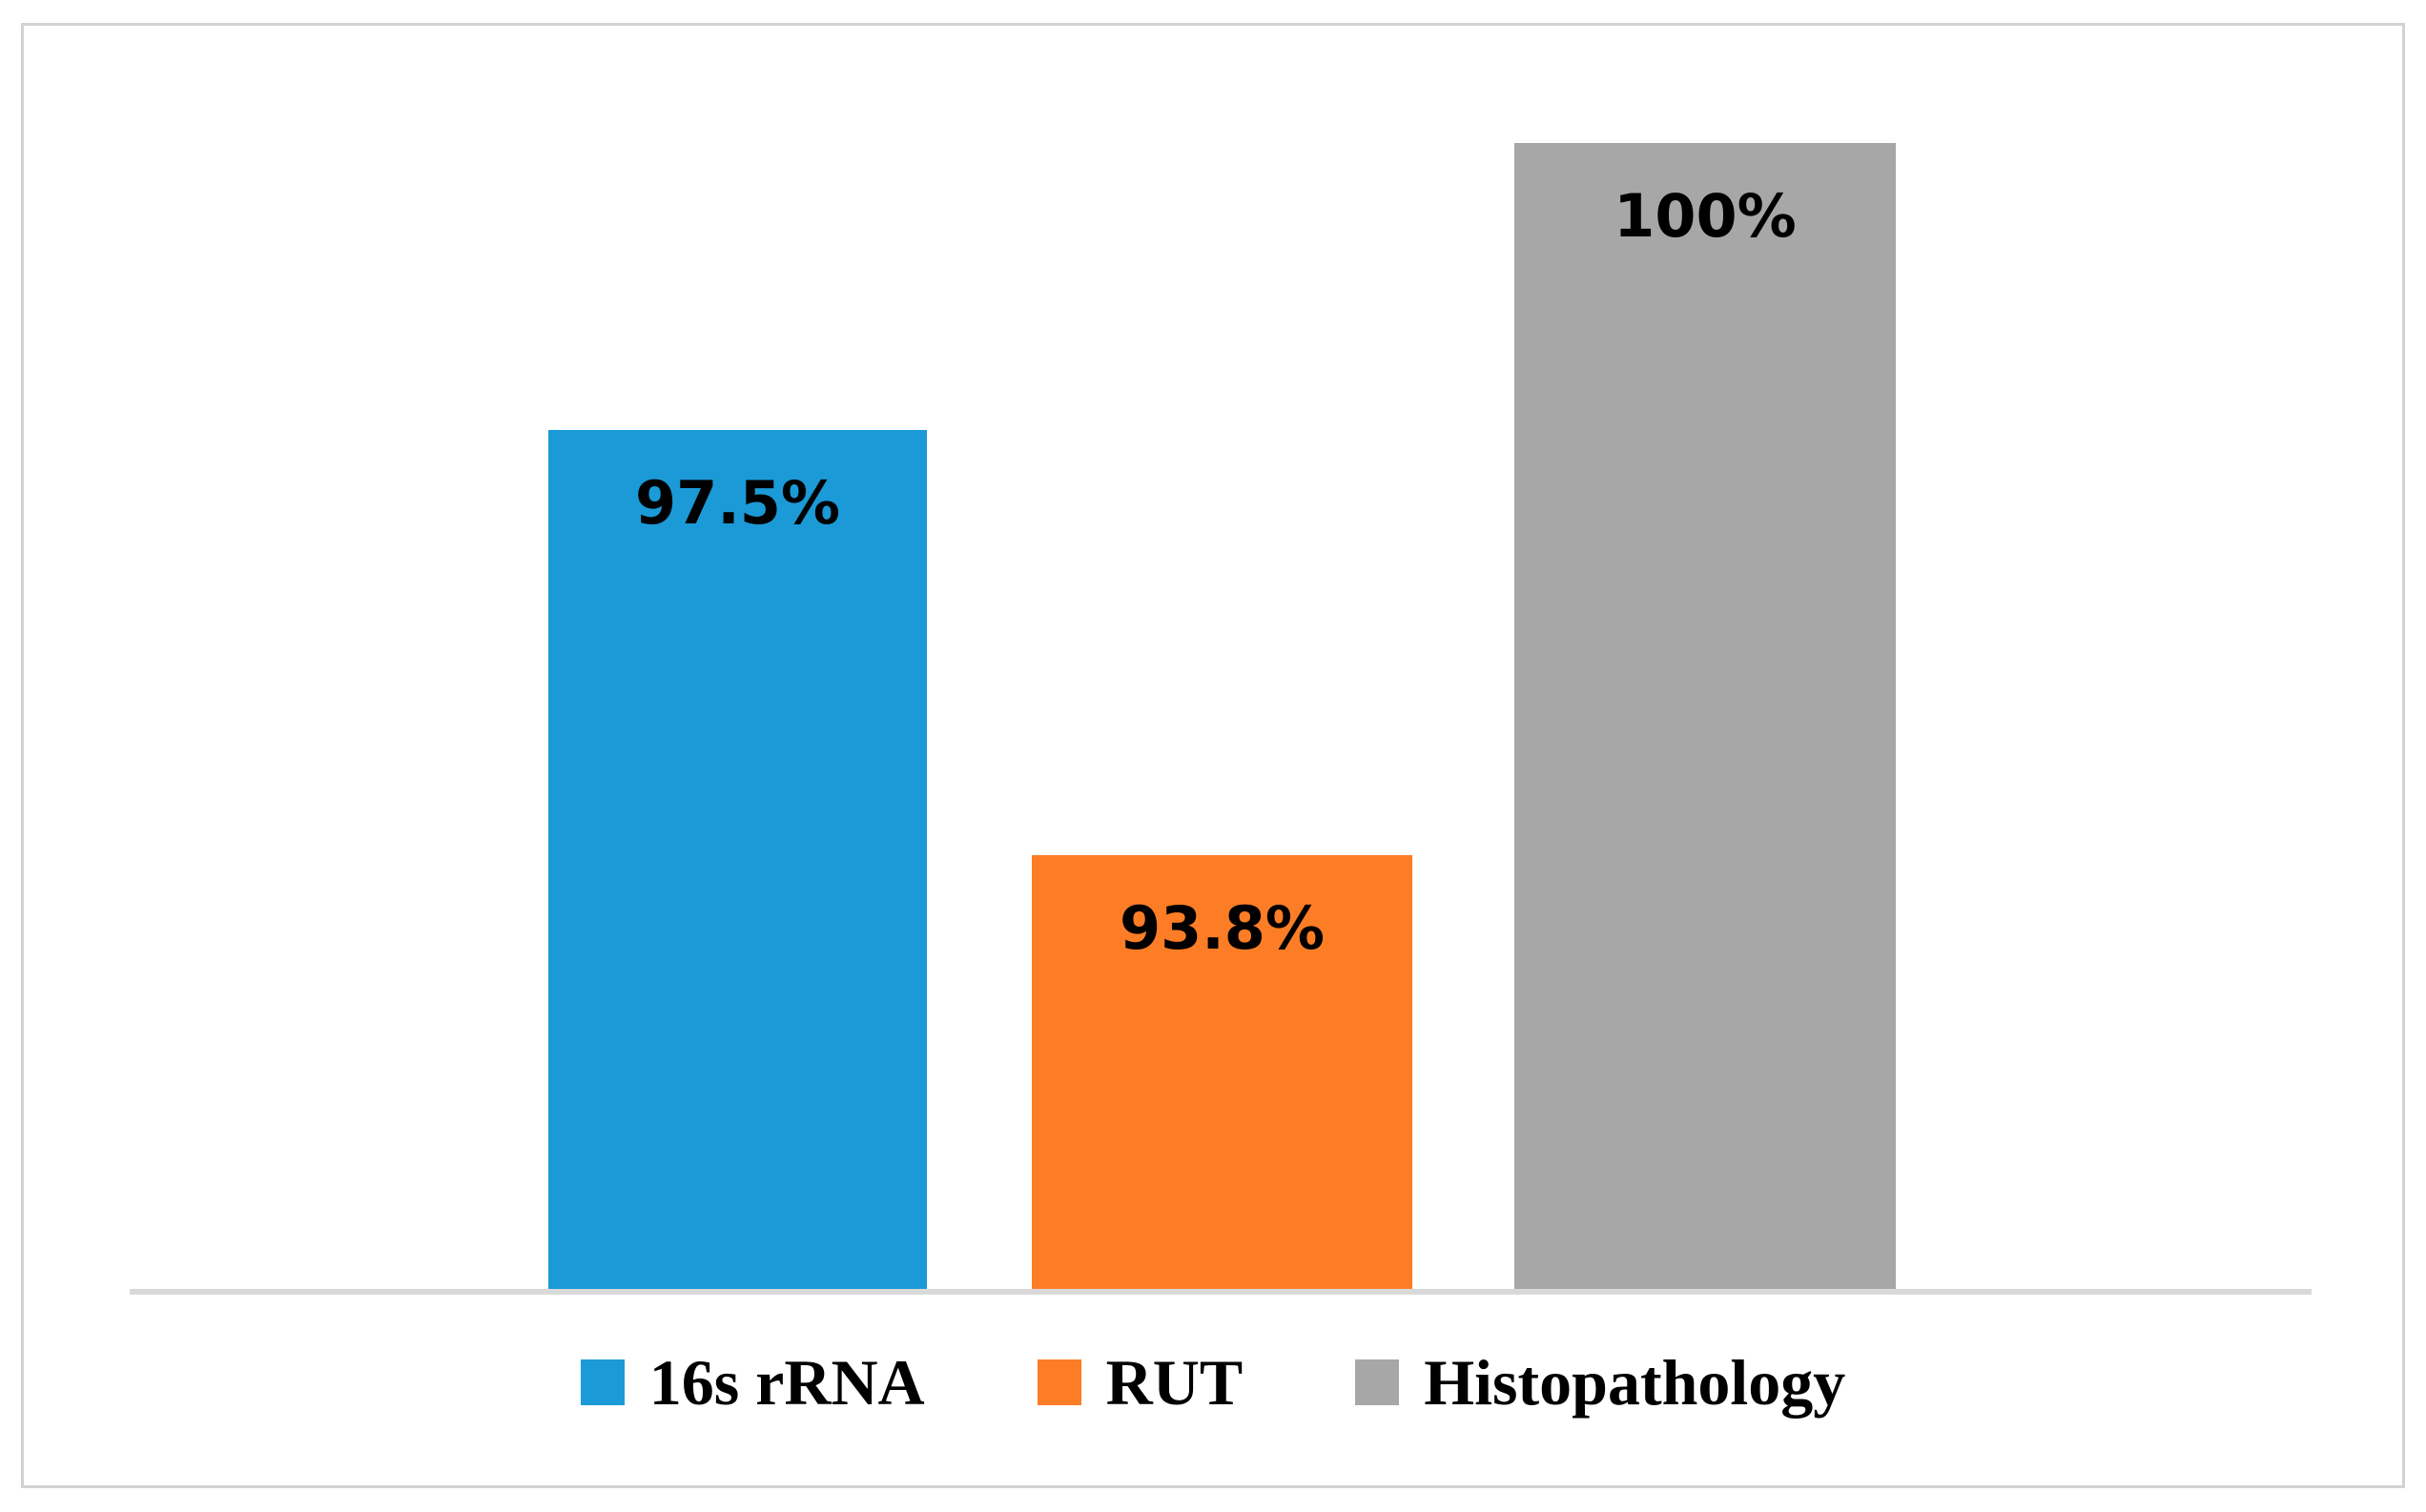  I want to click on legend-item-histopathology: Histopathology, so click(1600, 1382).